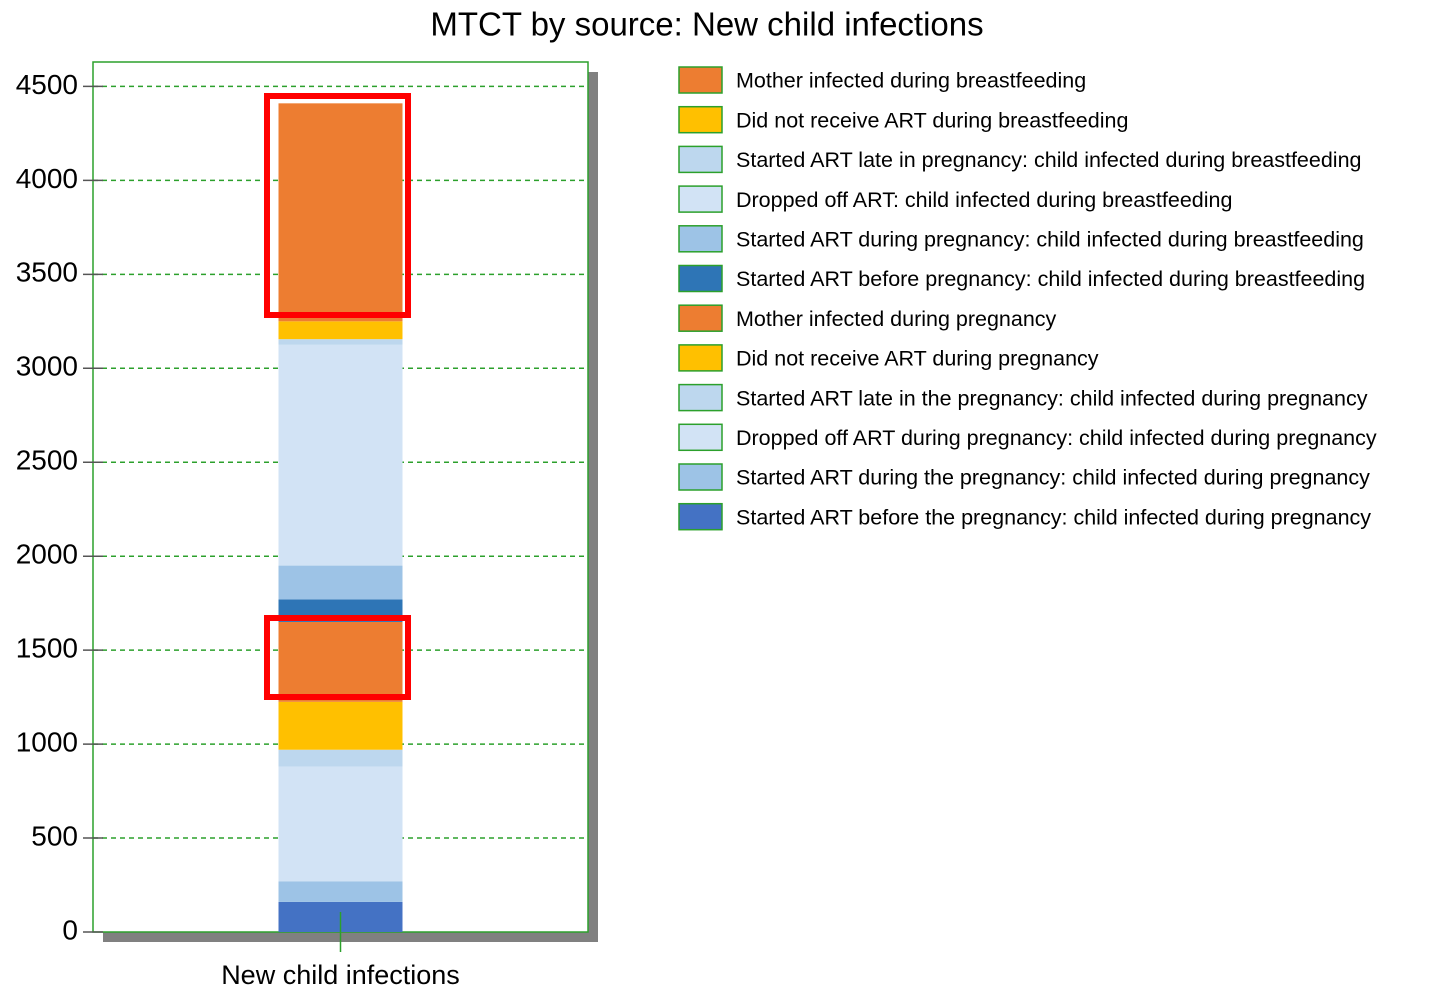 Image resolution: width=1433 pixels, height=998 pixels. Describe the element at coordinates (706, 24) in the screenshot. I see `chart-title: MTCT by source: New child infections` at that location.